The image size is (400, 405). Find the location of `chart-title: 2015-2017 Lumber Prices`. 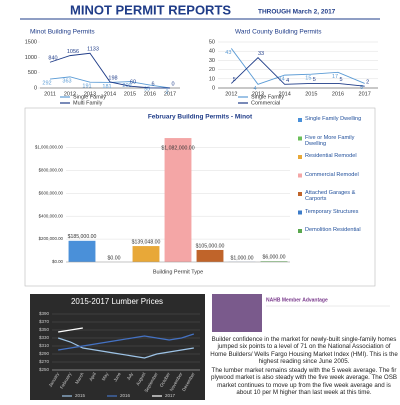

chart-title: 2015-2017 Lumber Prices is located at coordinates (117, 301).